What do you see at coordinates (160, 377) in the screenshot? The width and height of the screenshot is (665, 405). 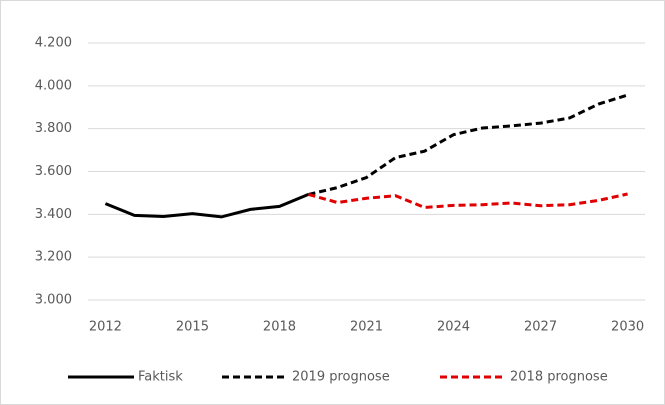 I see `legend-label: Faktisk` at bounding box center [160, 377].